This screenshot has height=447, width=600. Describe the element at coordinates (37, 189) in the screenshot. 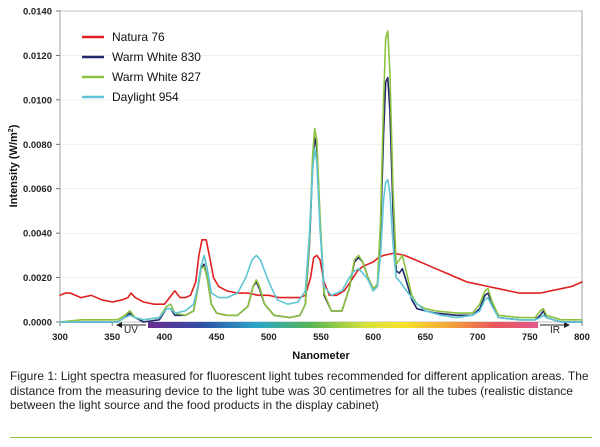

I see `y-tick-label: 0.0060` at that location.